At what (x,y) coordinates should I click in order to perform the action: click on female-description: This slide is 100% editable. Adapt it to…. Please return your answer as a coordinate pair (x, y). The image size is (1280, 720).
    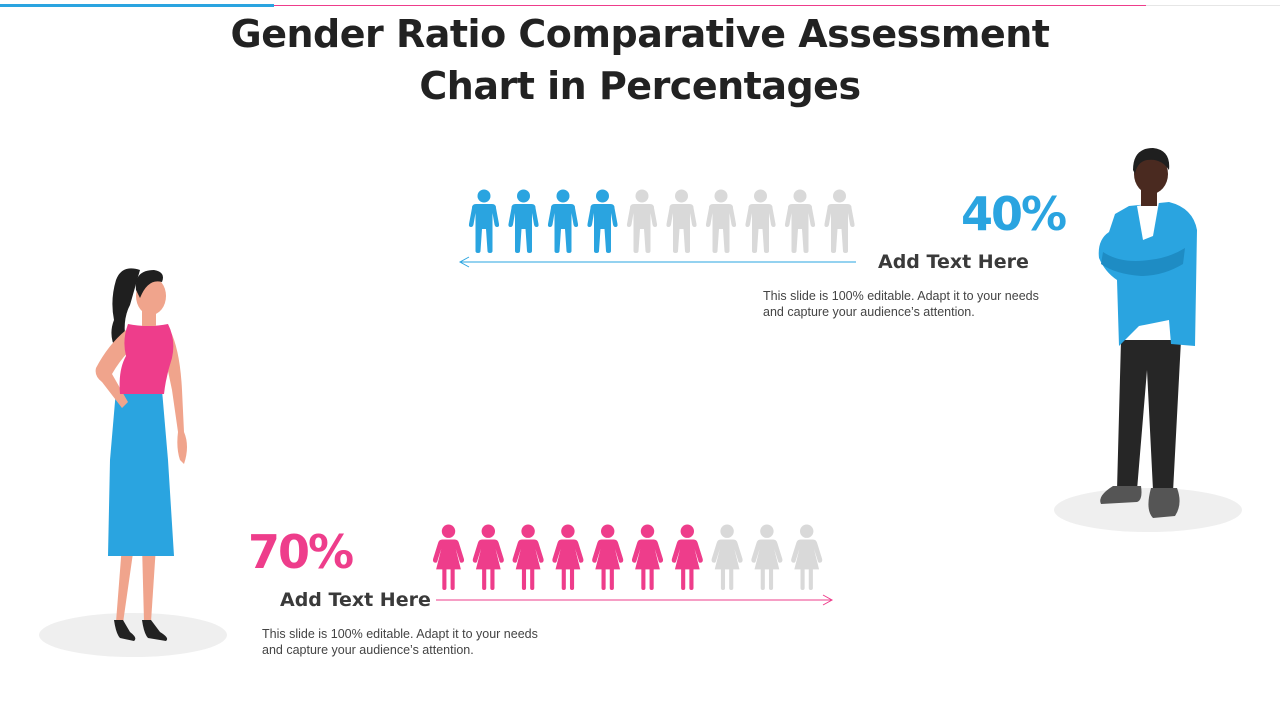
    Looking at the image, I should click on (400, 642).